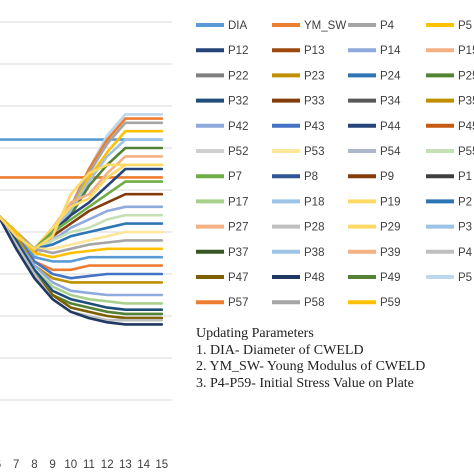 This screenshot has width=474, height=474. Describe the element at coordinates (314, 51) in the screenshot. I see `legend-label: P13` at that location.